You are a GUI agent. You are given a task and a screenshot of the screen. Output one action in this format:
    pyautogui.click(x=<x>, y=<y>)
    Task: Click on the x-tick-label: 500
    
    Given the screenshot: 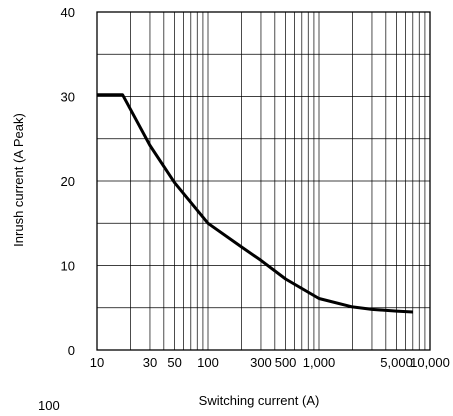 What is the action you would take?
    pyautogui.click(x=286, y=362)
    